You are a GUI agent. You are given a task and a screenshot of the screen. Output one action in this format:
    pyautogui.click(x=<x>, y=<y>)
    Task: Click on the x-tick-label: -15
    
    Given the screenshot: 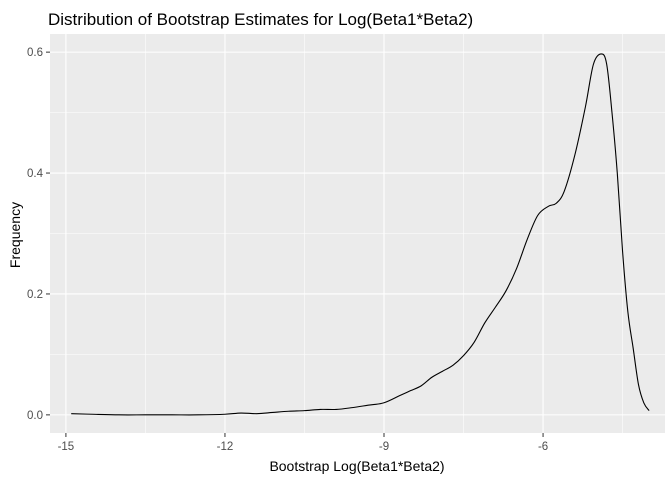 What is the action you would take?
    pyautogui.click(x=66, y=447)
    